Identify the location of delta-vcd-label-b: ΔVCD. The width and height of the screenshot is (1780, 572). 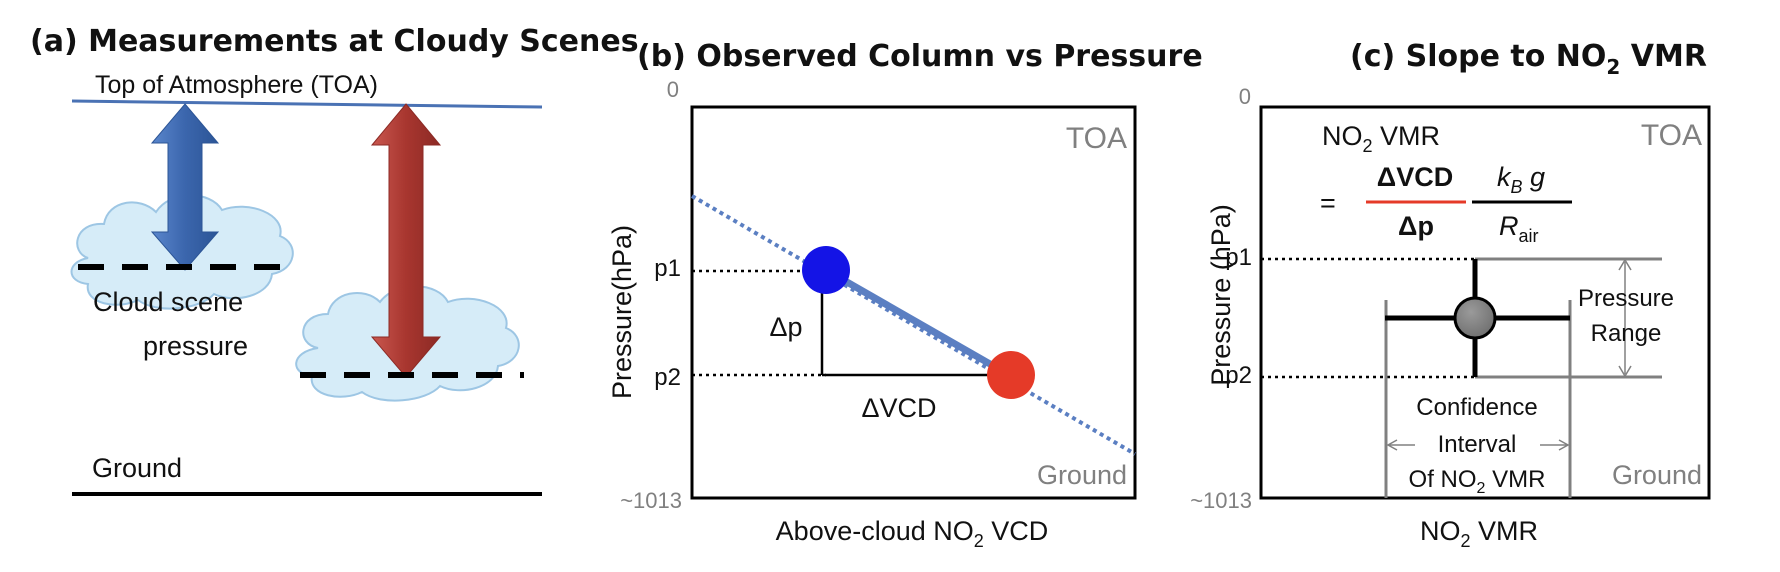
(898, 408).